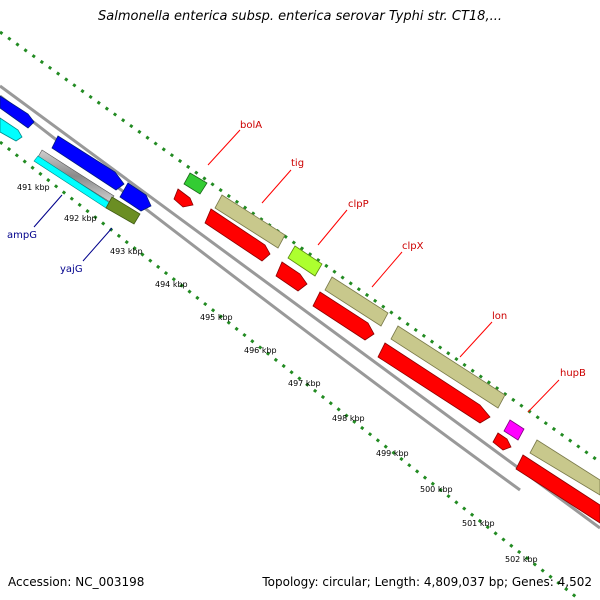 This screenshot has width=600, height=600. I want to click on scale-label: 500 kbp, so click(436, 489).